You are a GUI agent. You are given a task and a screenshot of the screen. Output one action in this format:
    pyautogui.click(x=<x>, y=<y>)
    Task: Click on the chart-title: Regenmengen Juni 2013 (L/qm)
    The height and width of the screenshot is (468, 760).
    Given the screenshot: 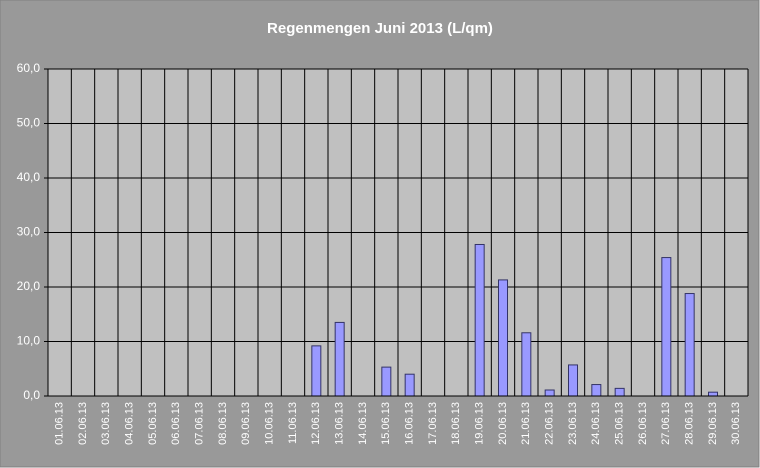 What is the action you would take?
    pyautogui.click(x=380, y=28)
    